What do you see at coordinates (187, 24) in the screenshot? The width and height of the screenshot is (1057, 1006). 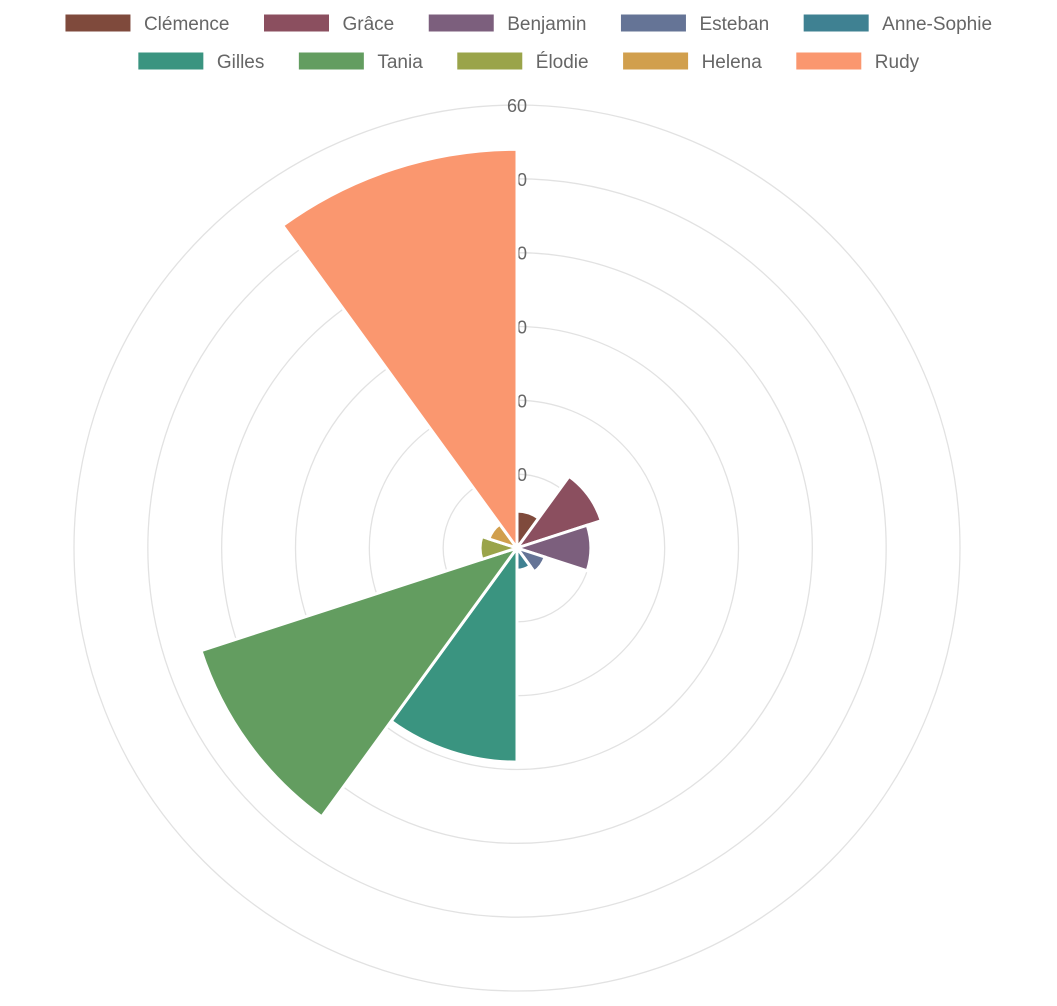 I see `legend-label: Clémence` at bounding box center [187, 24].